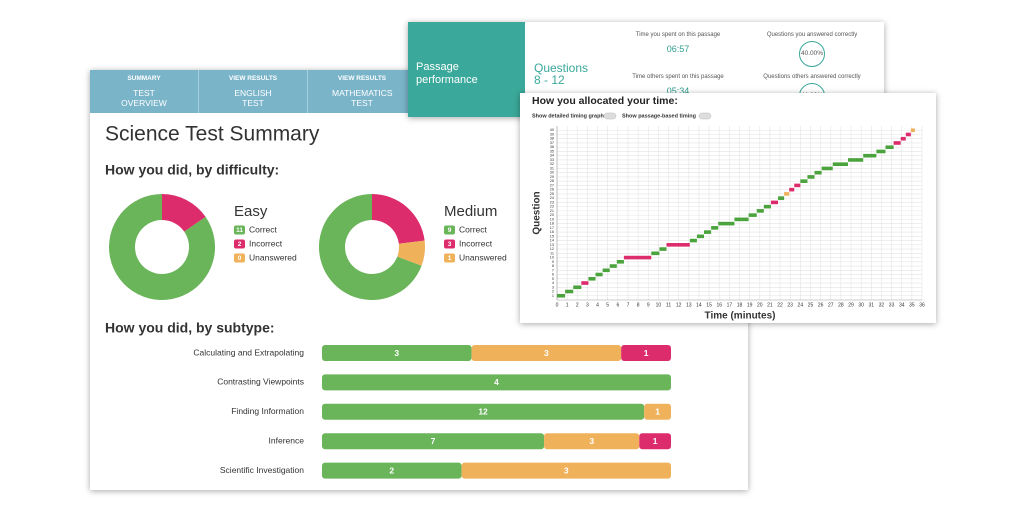 Image resolution: width=1024 pixels, height=512 pixels. What do you see at coordinates (719, 305) in the screenshot?
I see `x-tick-label: 16` at bounding box center [719, 305].